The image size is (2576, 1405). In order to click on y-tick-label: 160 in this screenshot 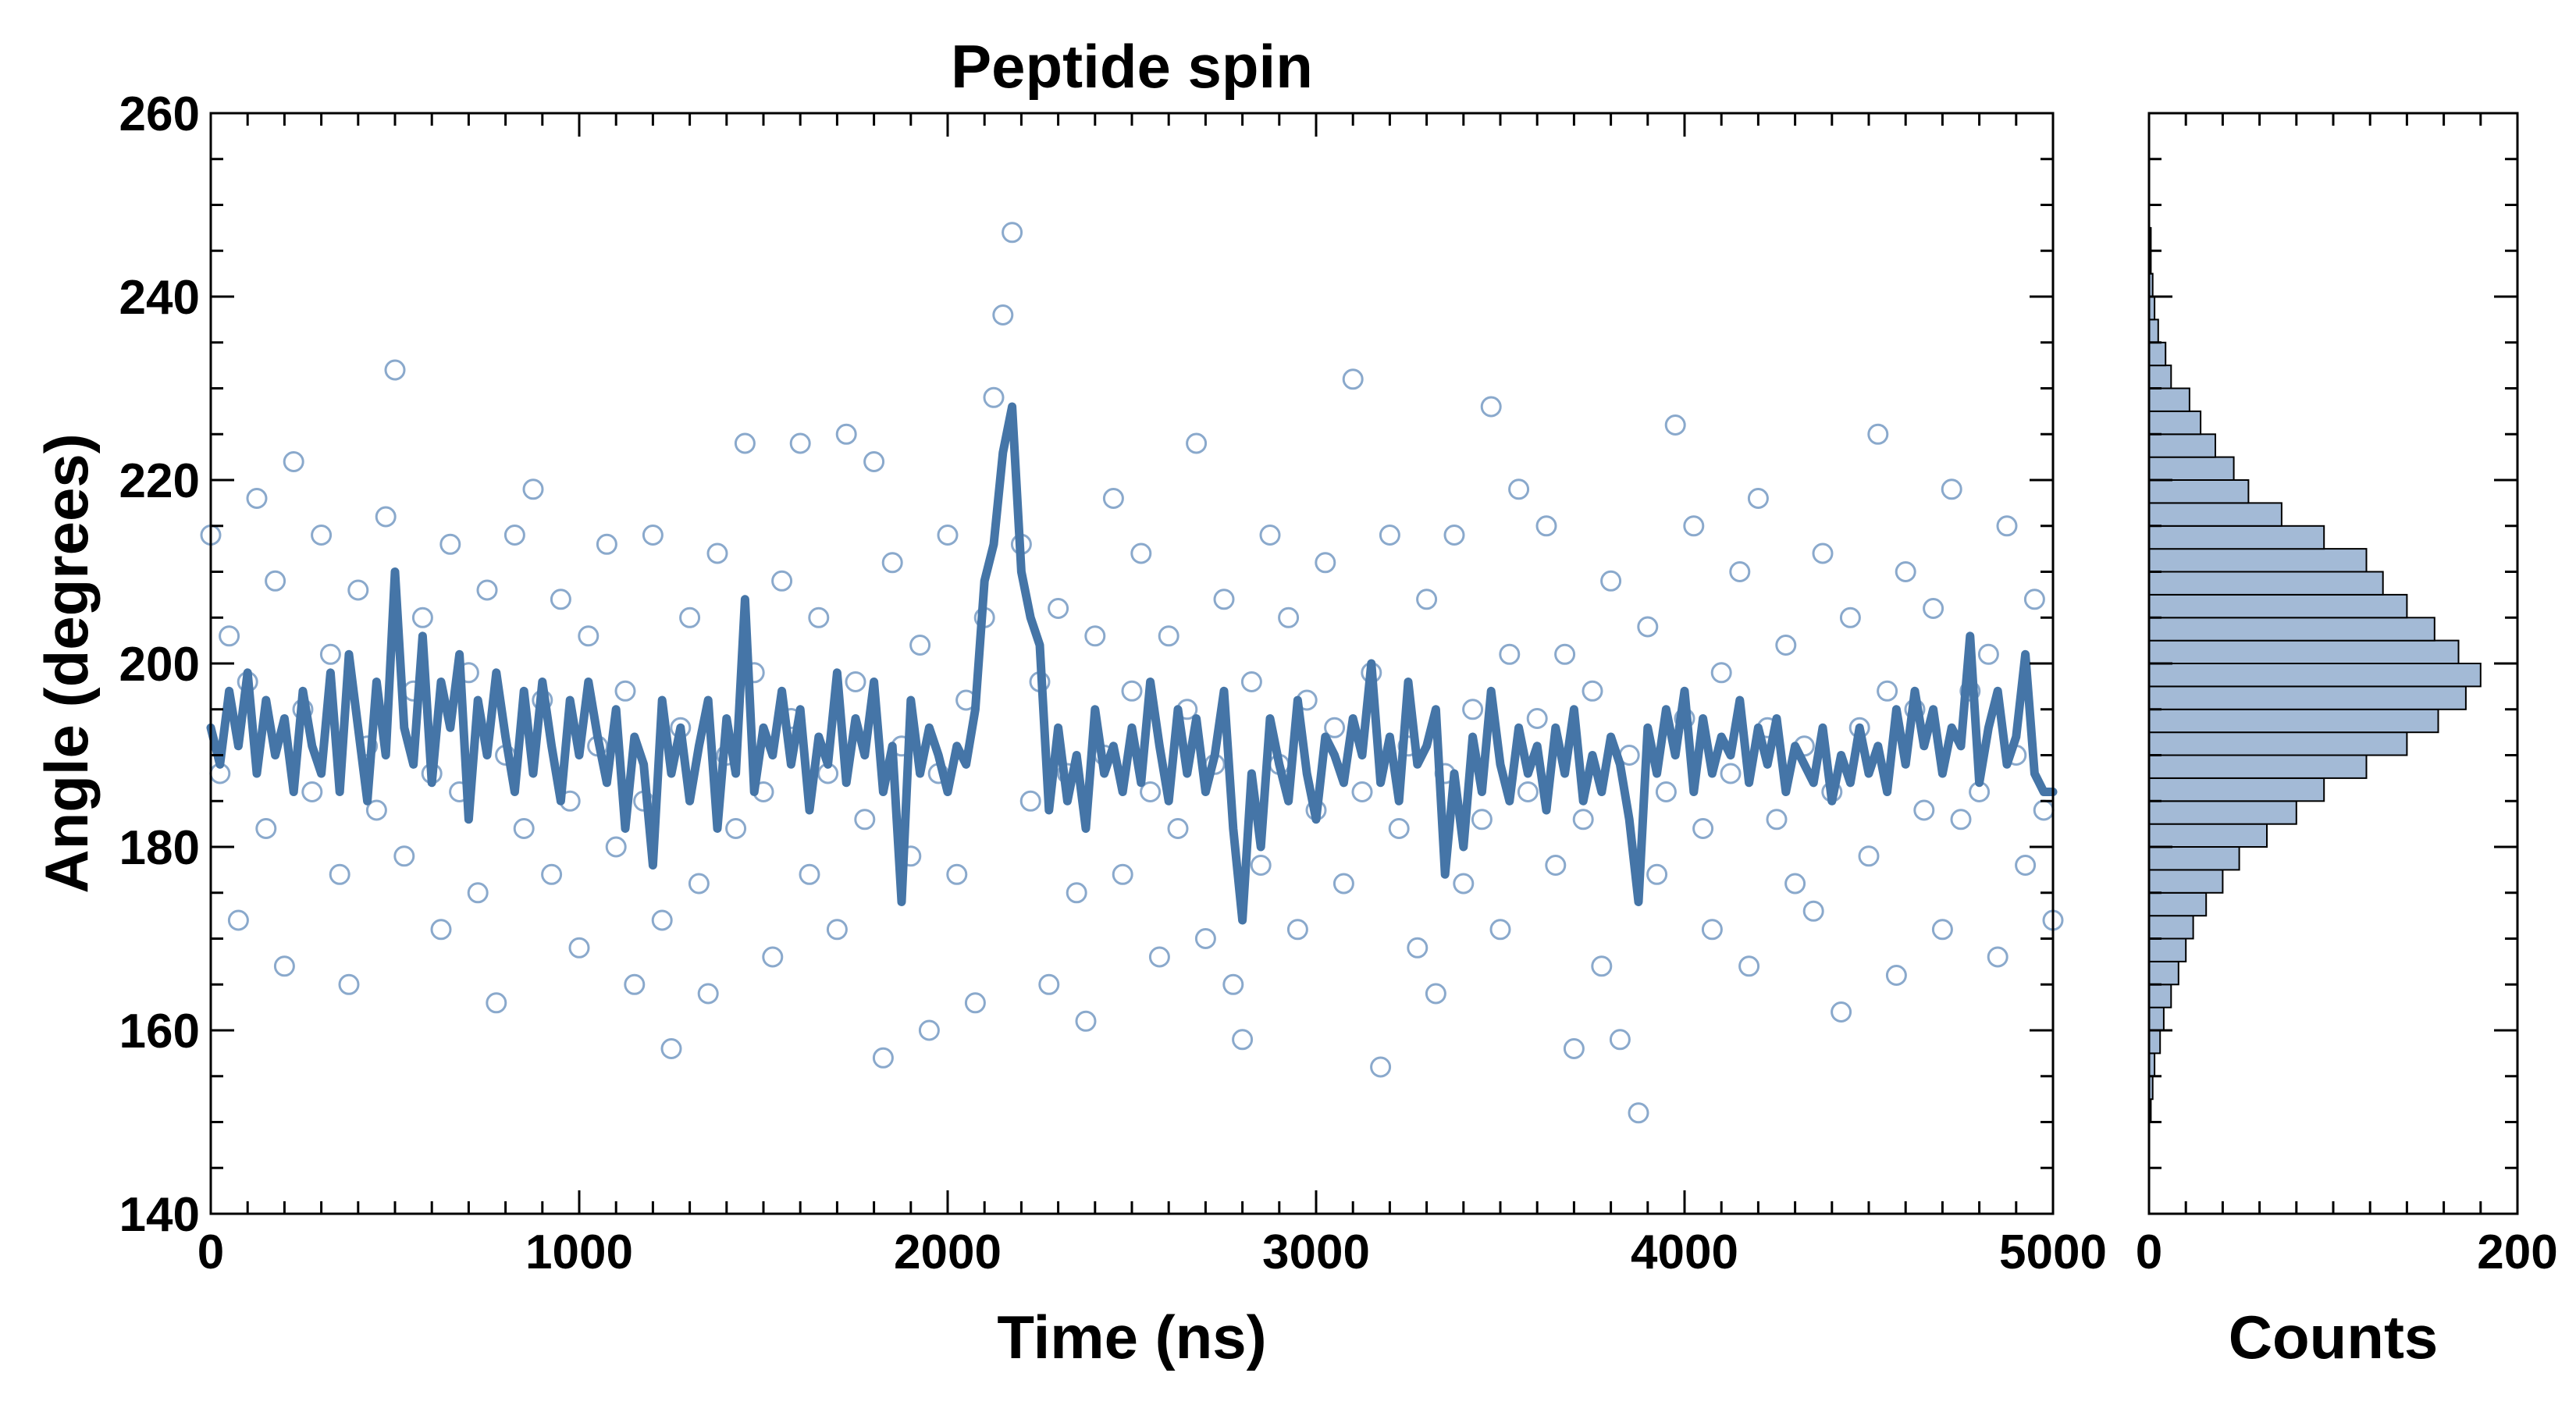, I will do `click(159, 1031)`.